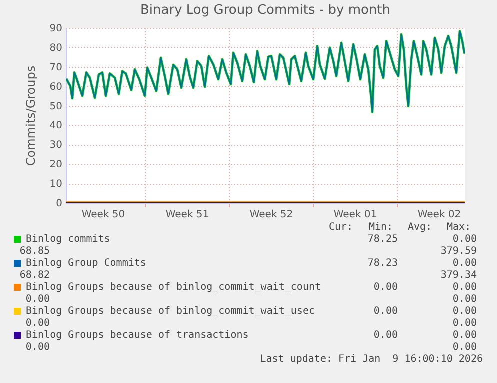 The height and width of the screenshot is (383, 497). What do you see at coordinates (420, 228) in the screenshot?
I see `text: Avg:` at bounding box center [420, 228].